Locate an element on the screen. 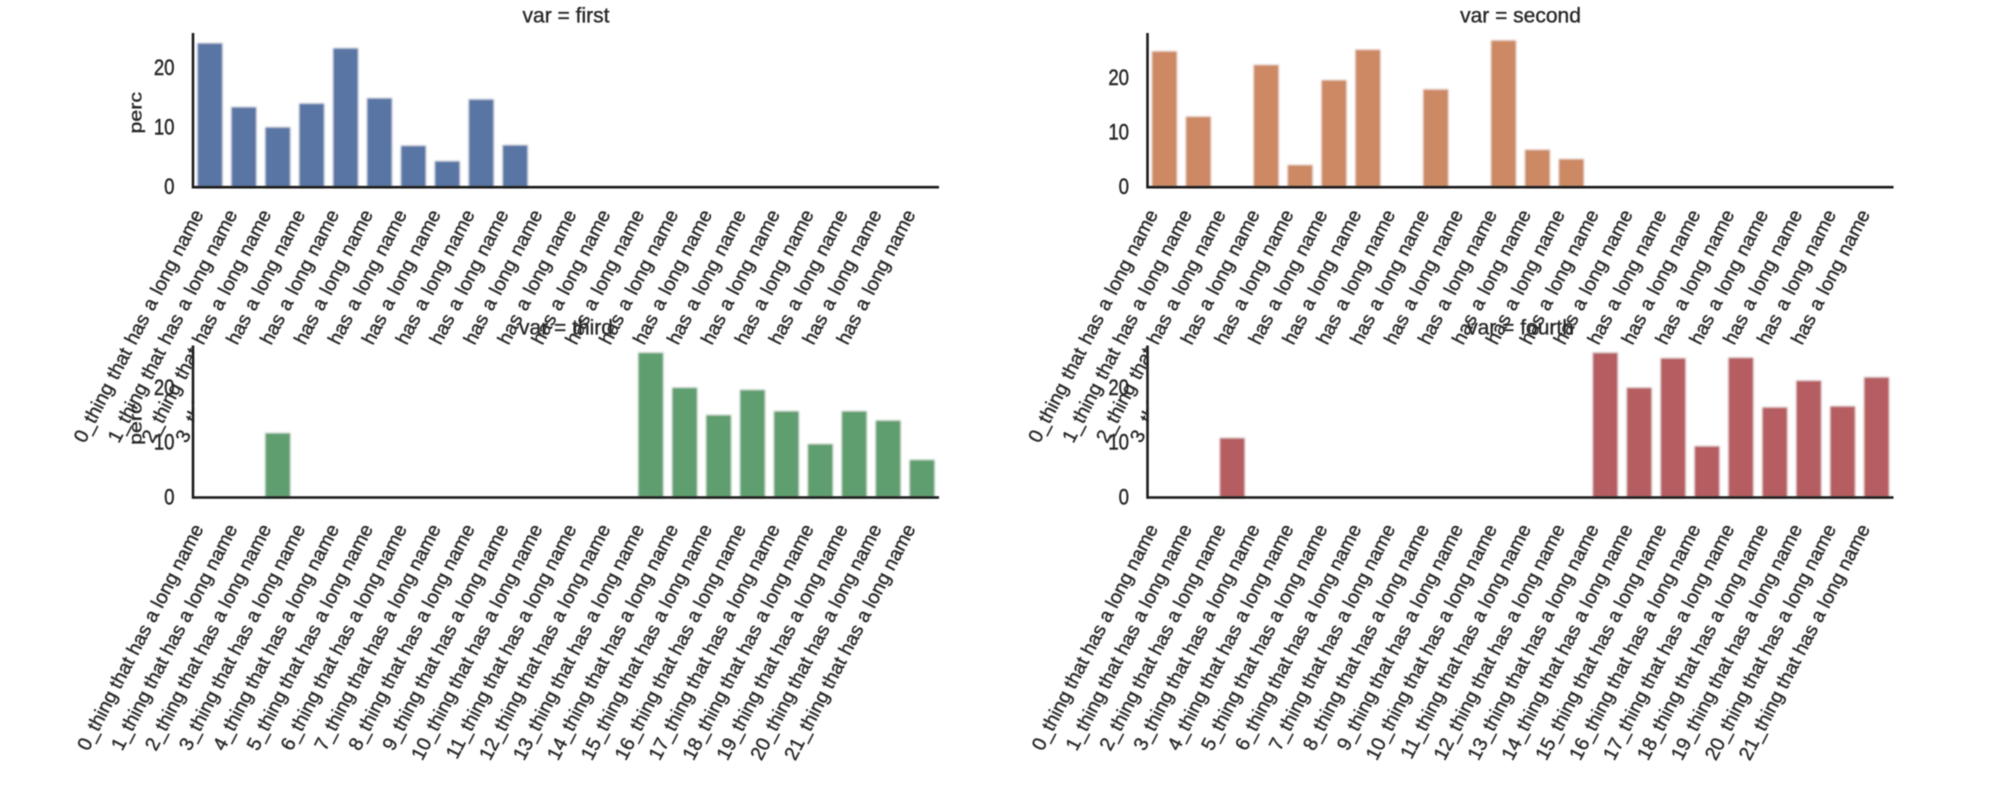  svg-text: var = third is located at coordinates (566, 328).